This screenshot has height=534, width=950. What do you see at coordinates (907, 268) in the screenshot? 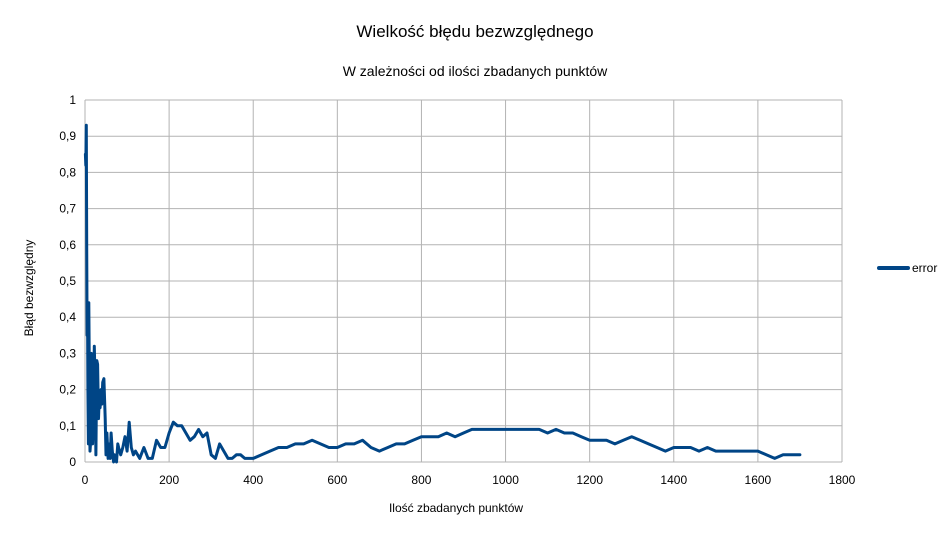
I see `legend: error` at bounding box center [907, 268].